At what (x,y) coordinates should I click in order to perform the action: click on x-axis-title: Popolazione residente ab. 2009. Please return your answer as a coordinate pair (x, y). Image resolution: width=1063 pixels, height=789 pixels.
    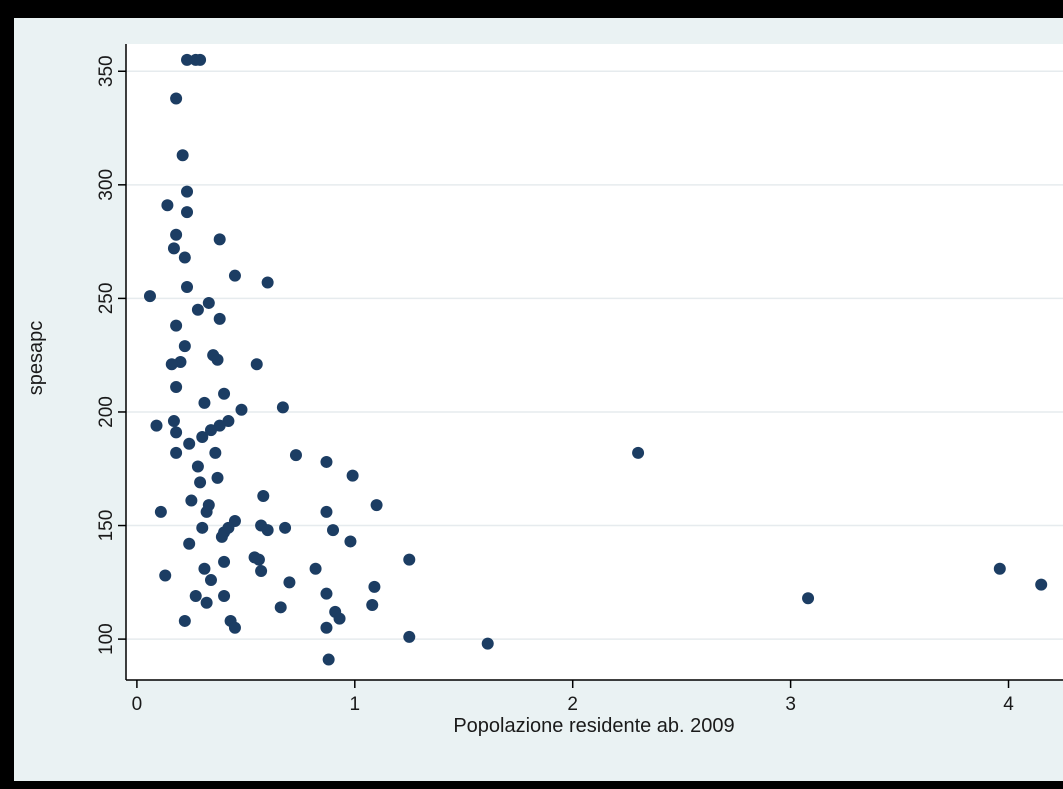
    Looking at the image, I should click on (593, 726).